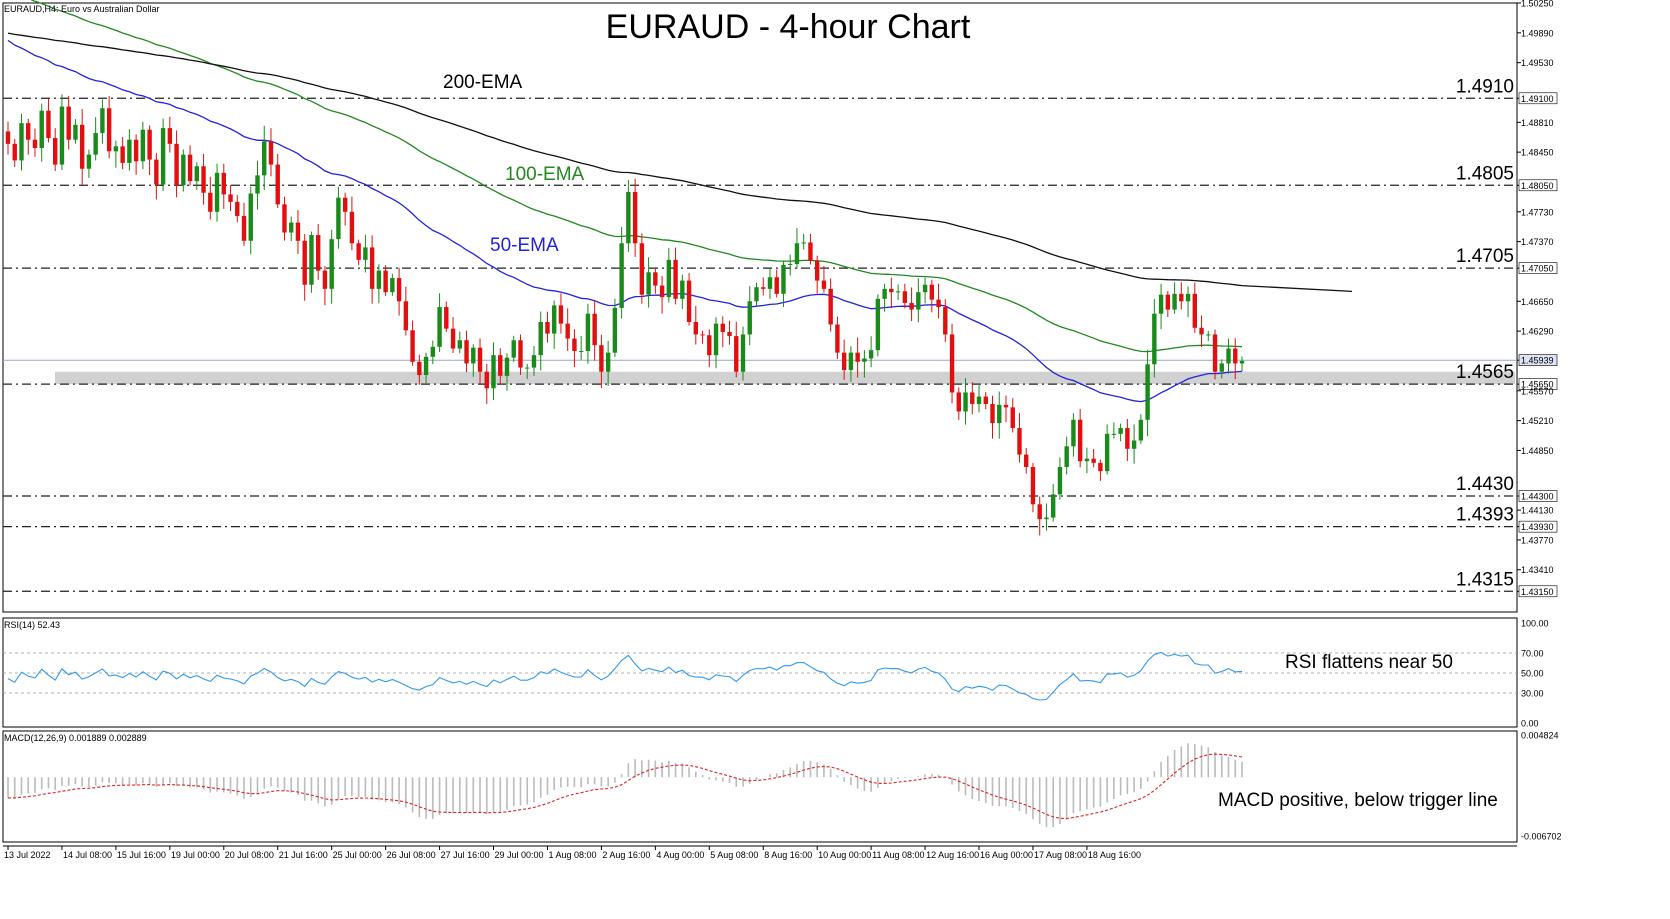 The image size is (1670, 919). I want to click on time-label: 1 Aug 08:00, so click(572, 855).